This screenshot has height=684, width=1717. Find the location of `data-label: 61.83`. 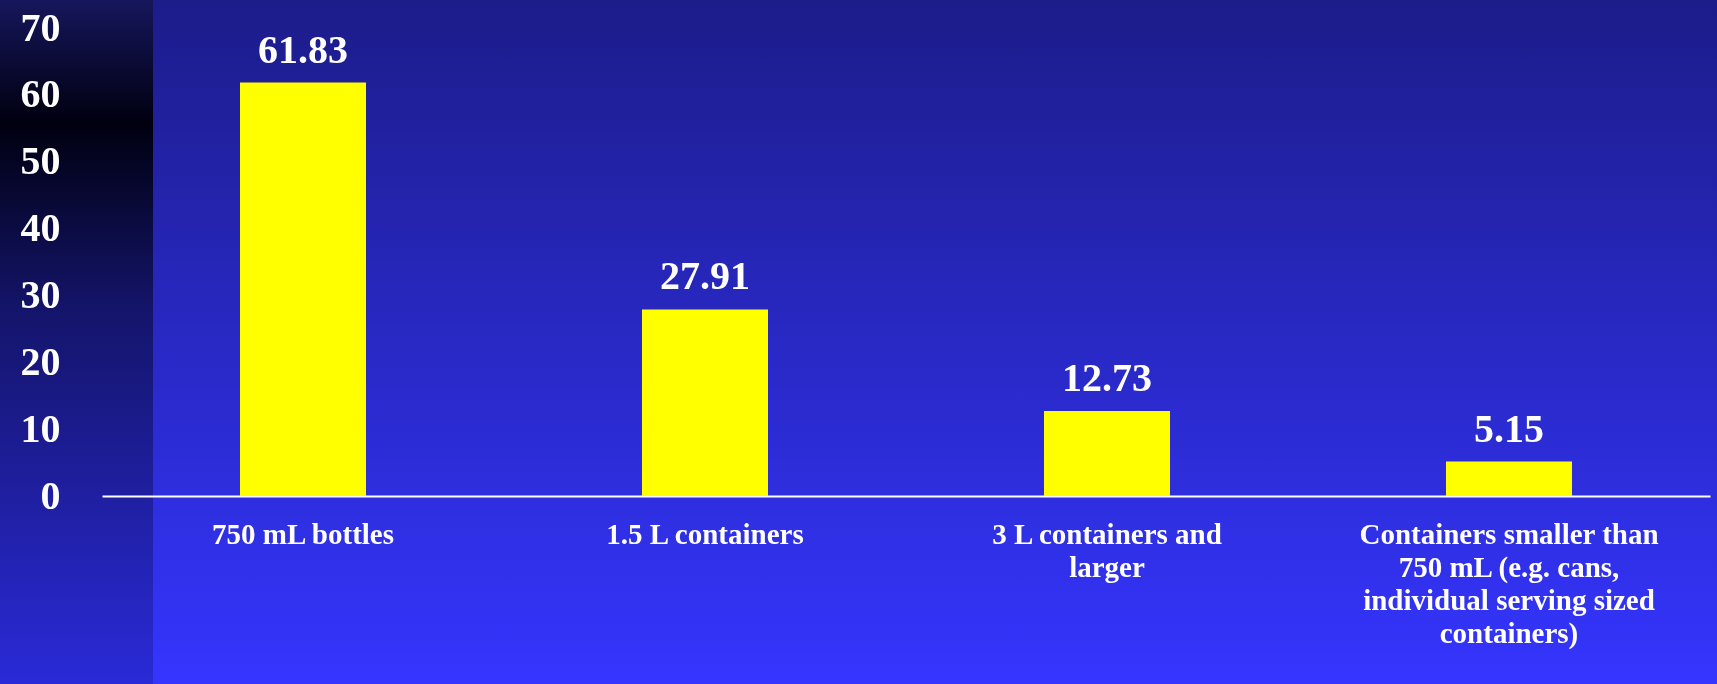

data-label: 61.83 is located at coordinates (303, 49).